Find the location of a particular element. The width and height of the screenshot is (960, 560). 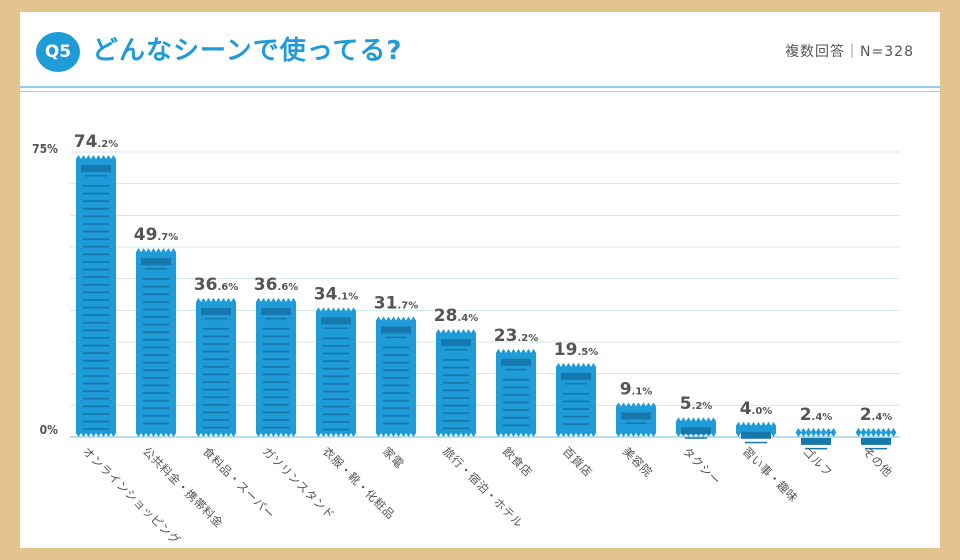

y-tick-min: 0% is located at coordinates (49, 430).